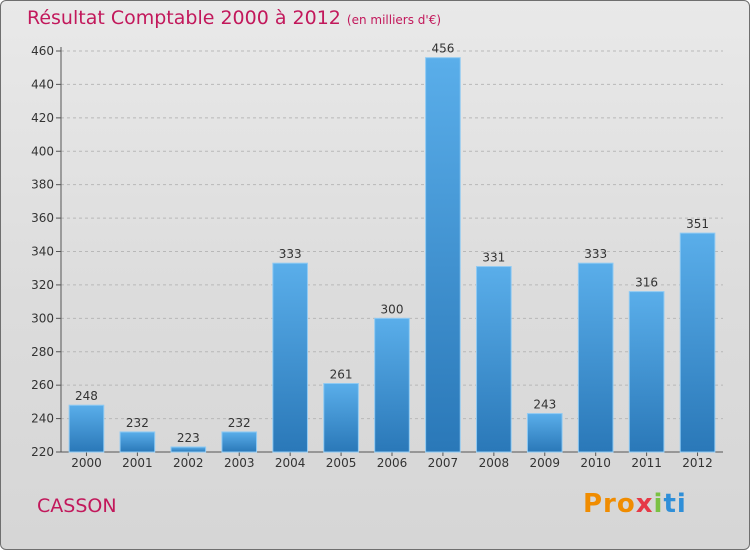 The height and width of the screenshot is (550, 750). What do you see at coordinates (188, 449) in the screenshot?
I see `bar-2002` at bounding box center [188, 449].